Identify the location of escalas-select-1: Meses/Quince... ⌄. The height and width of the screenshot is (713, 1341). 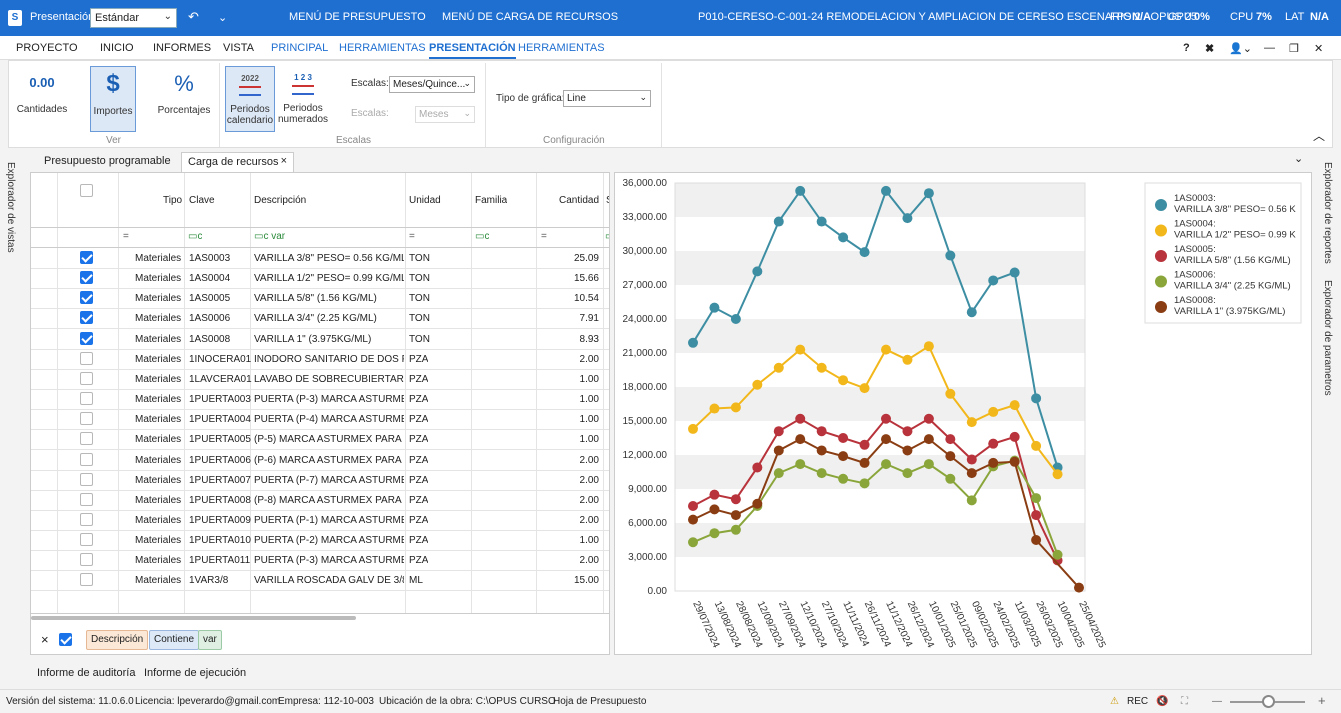
(432, 84).